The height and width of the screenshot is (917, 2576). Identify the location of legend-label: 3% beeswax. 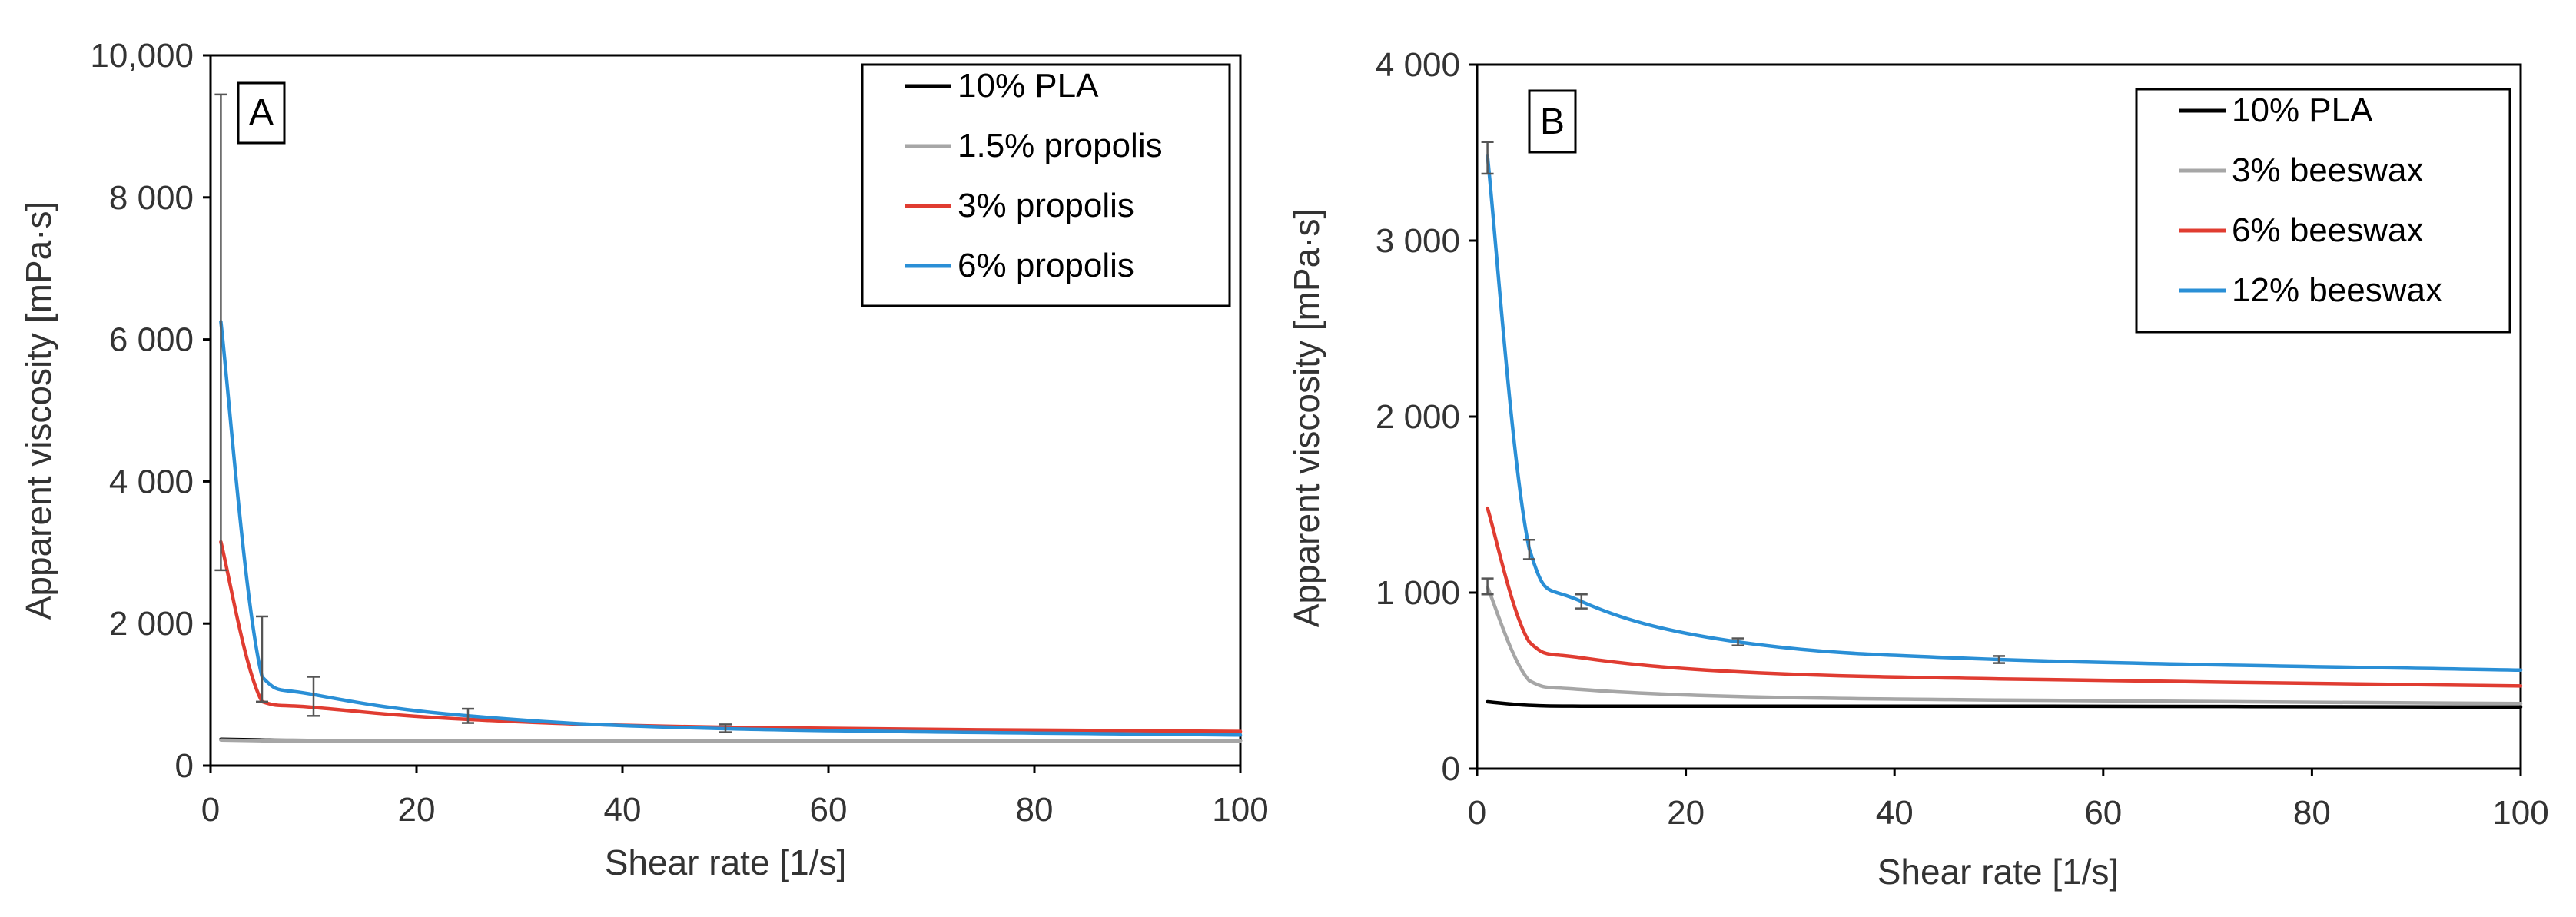
(2327, 170).